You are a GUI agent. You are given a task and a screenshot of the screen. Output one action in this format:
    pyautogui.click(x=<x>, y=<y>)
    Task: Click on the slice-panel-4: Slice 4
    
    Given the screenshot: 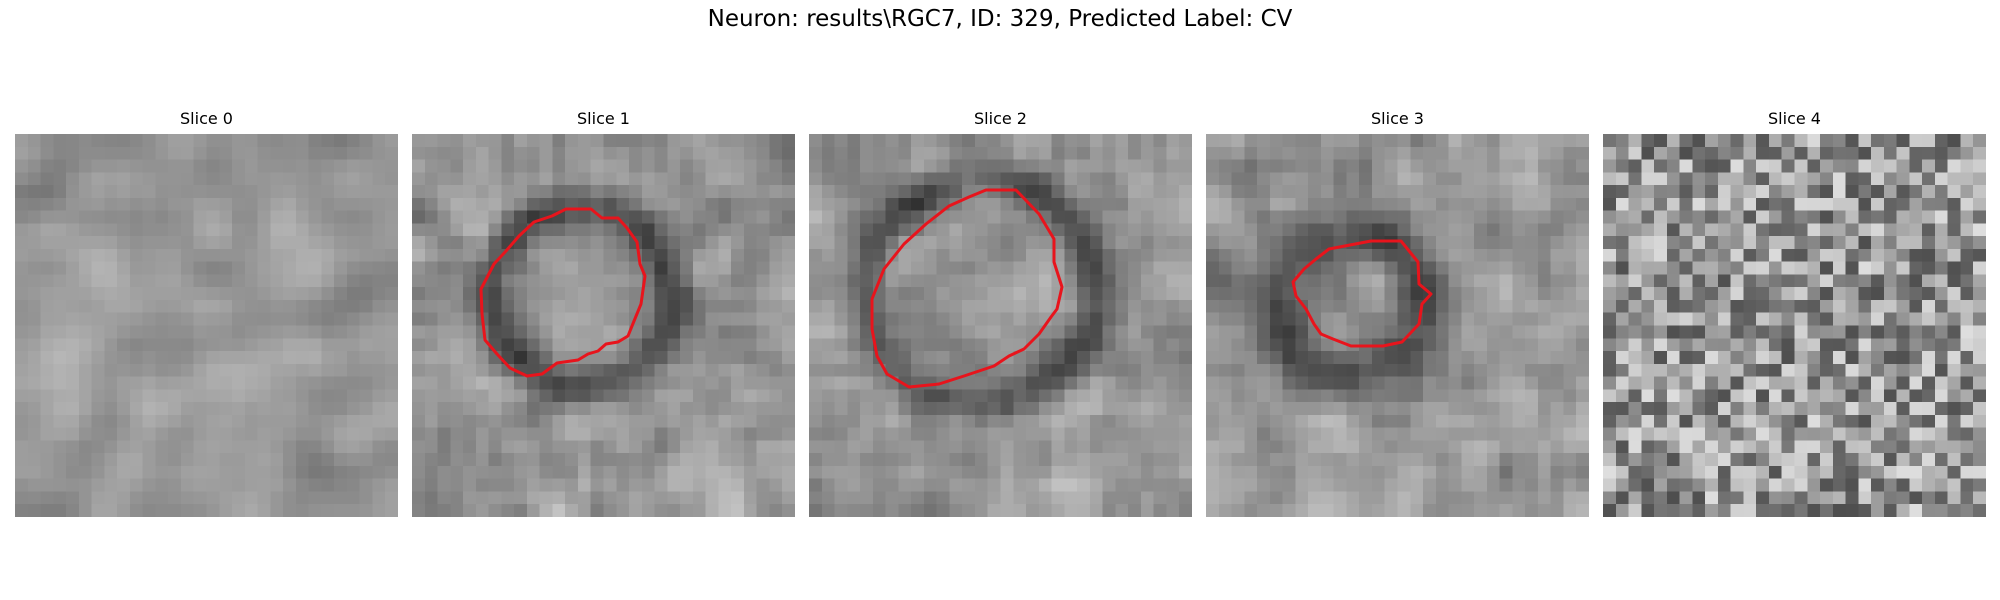 What is the action you would take?
    pyautogui.click(x=1794, y=312)
    